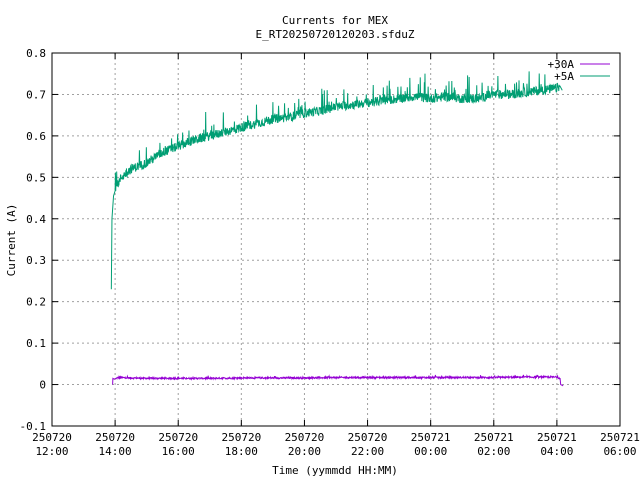 The width and height of the screenshot is (640, 480). What do you see at coordinates (338, 380) in the screenshot?
I see `series-line-30A` at bounding box center [338, 380].